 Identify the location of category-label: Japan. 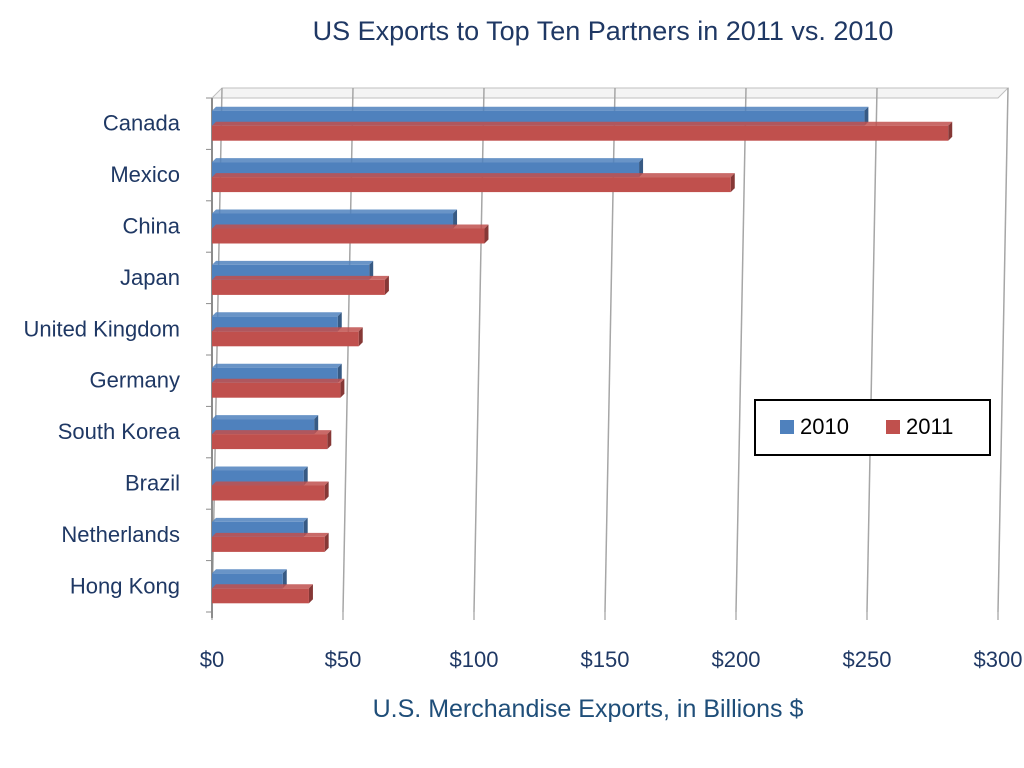
(150, 277).